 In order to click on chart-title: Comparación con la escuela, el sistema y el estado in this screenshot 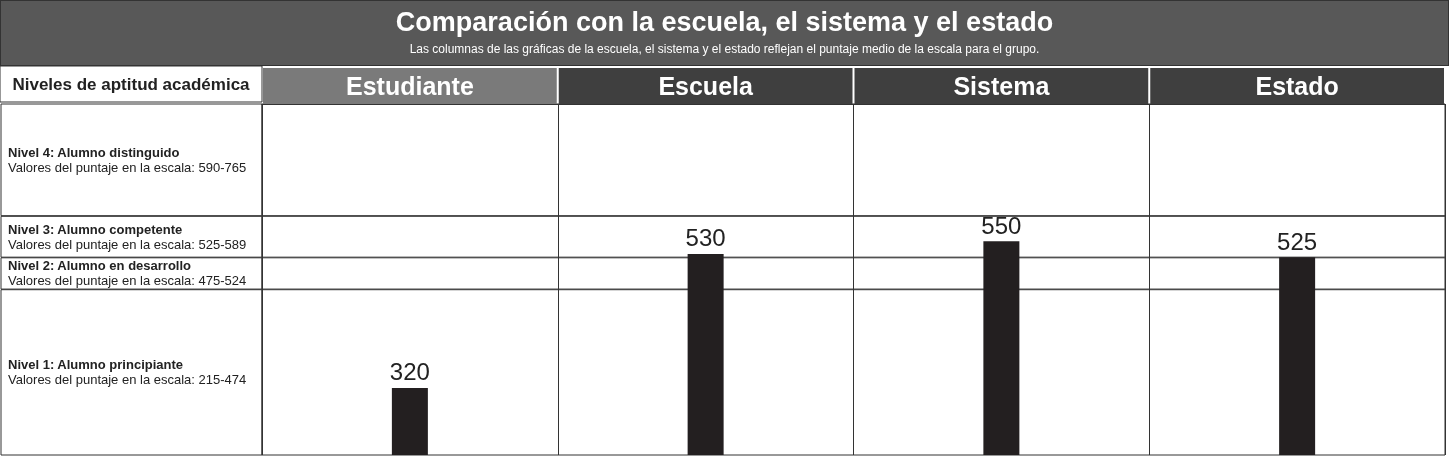, I will do `click(724, 22)`.